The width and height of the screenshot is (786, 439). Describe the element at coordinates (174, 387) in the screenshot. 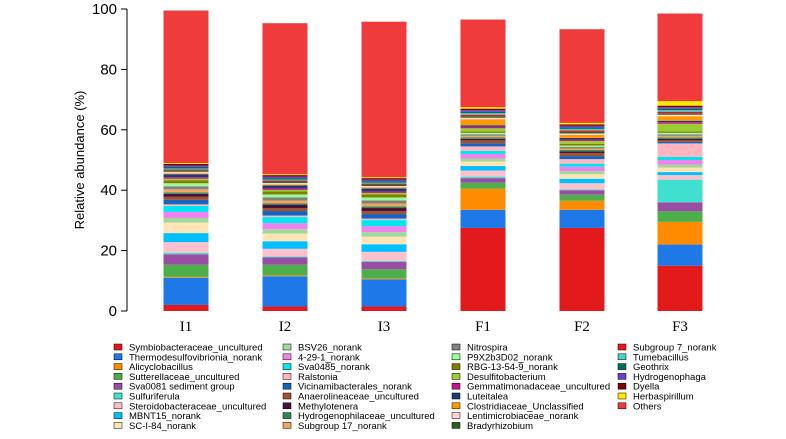

I see `legend-item: Sva0081 sediment group` at that location.